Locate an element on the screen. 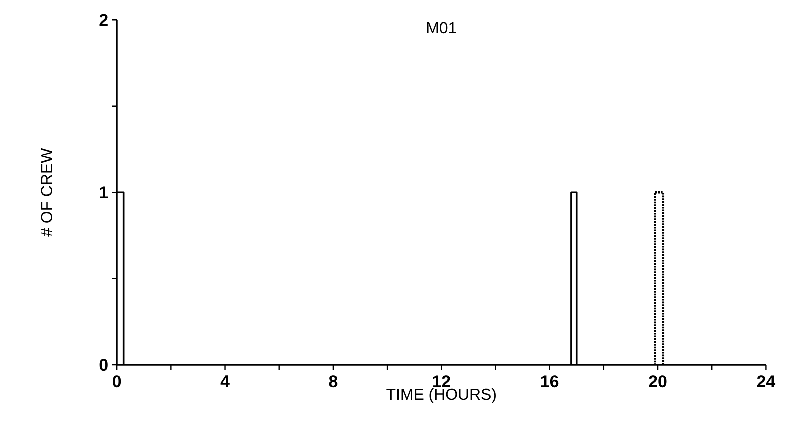  x-tick-label: 20 is located at coordinates (658, 382).